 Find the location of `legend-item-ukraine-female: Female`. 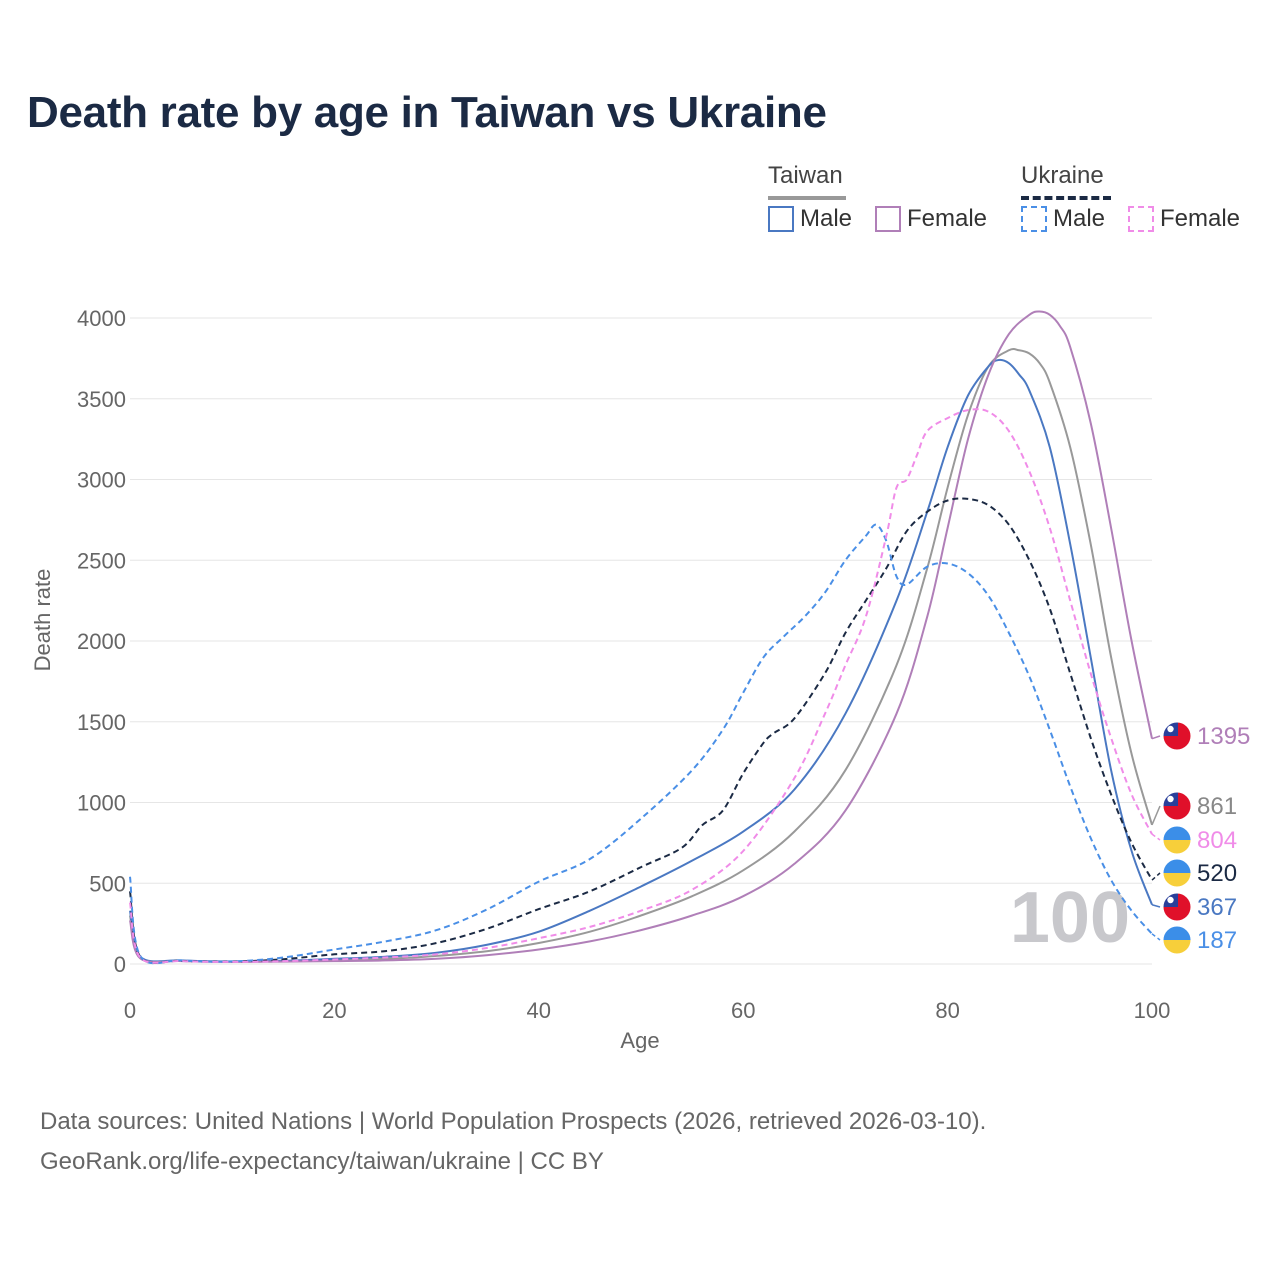

legend-item-ukraine-female: Female is located at coordinates (1184, 219).